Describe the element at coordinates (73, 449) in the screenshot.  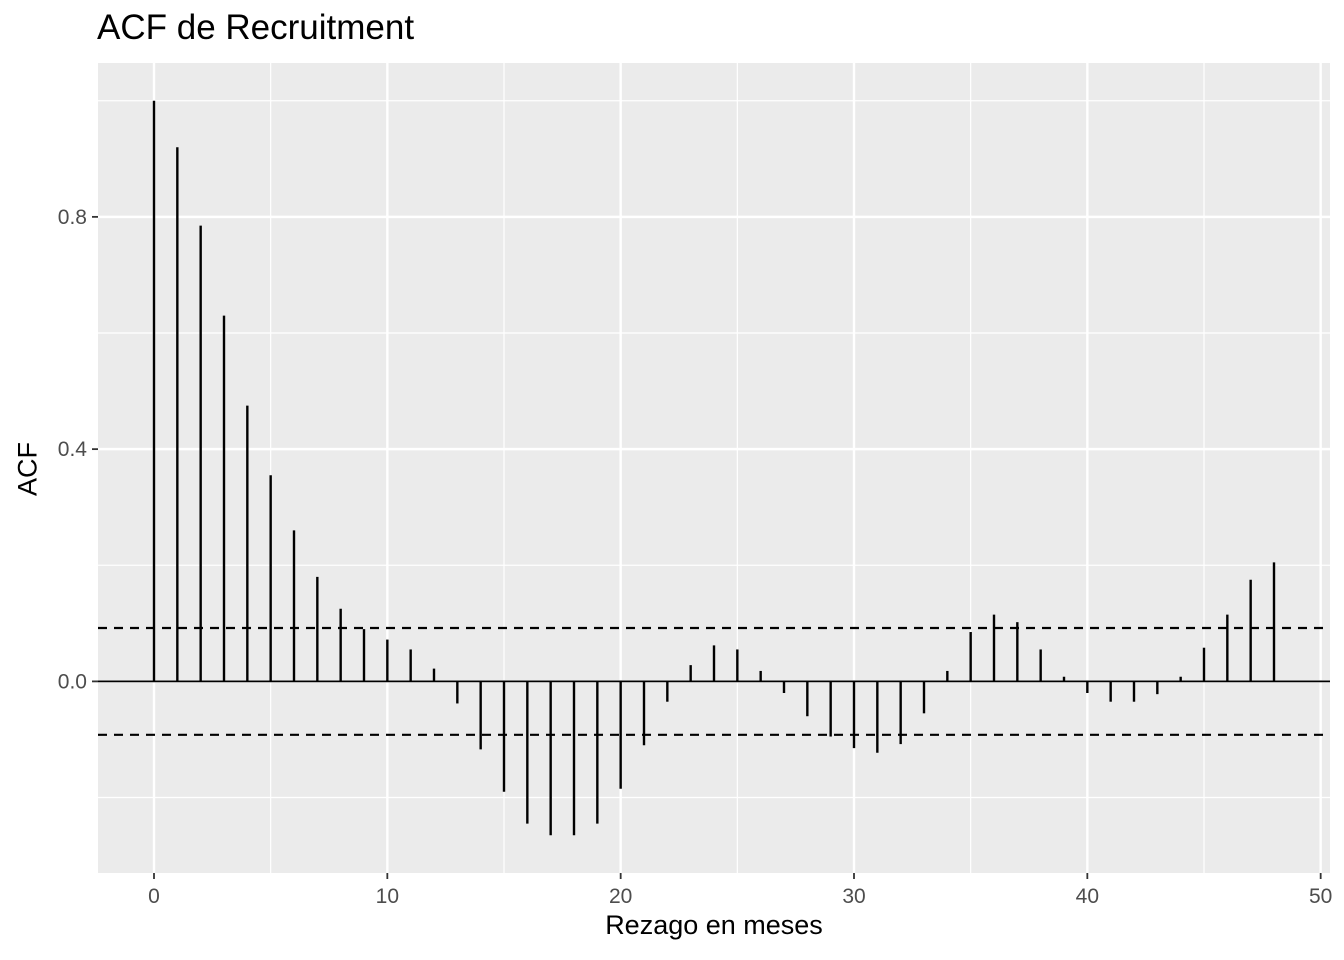
I see `y-tick-label: 0.4` at that location.